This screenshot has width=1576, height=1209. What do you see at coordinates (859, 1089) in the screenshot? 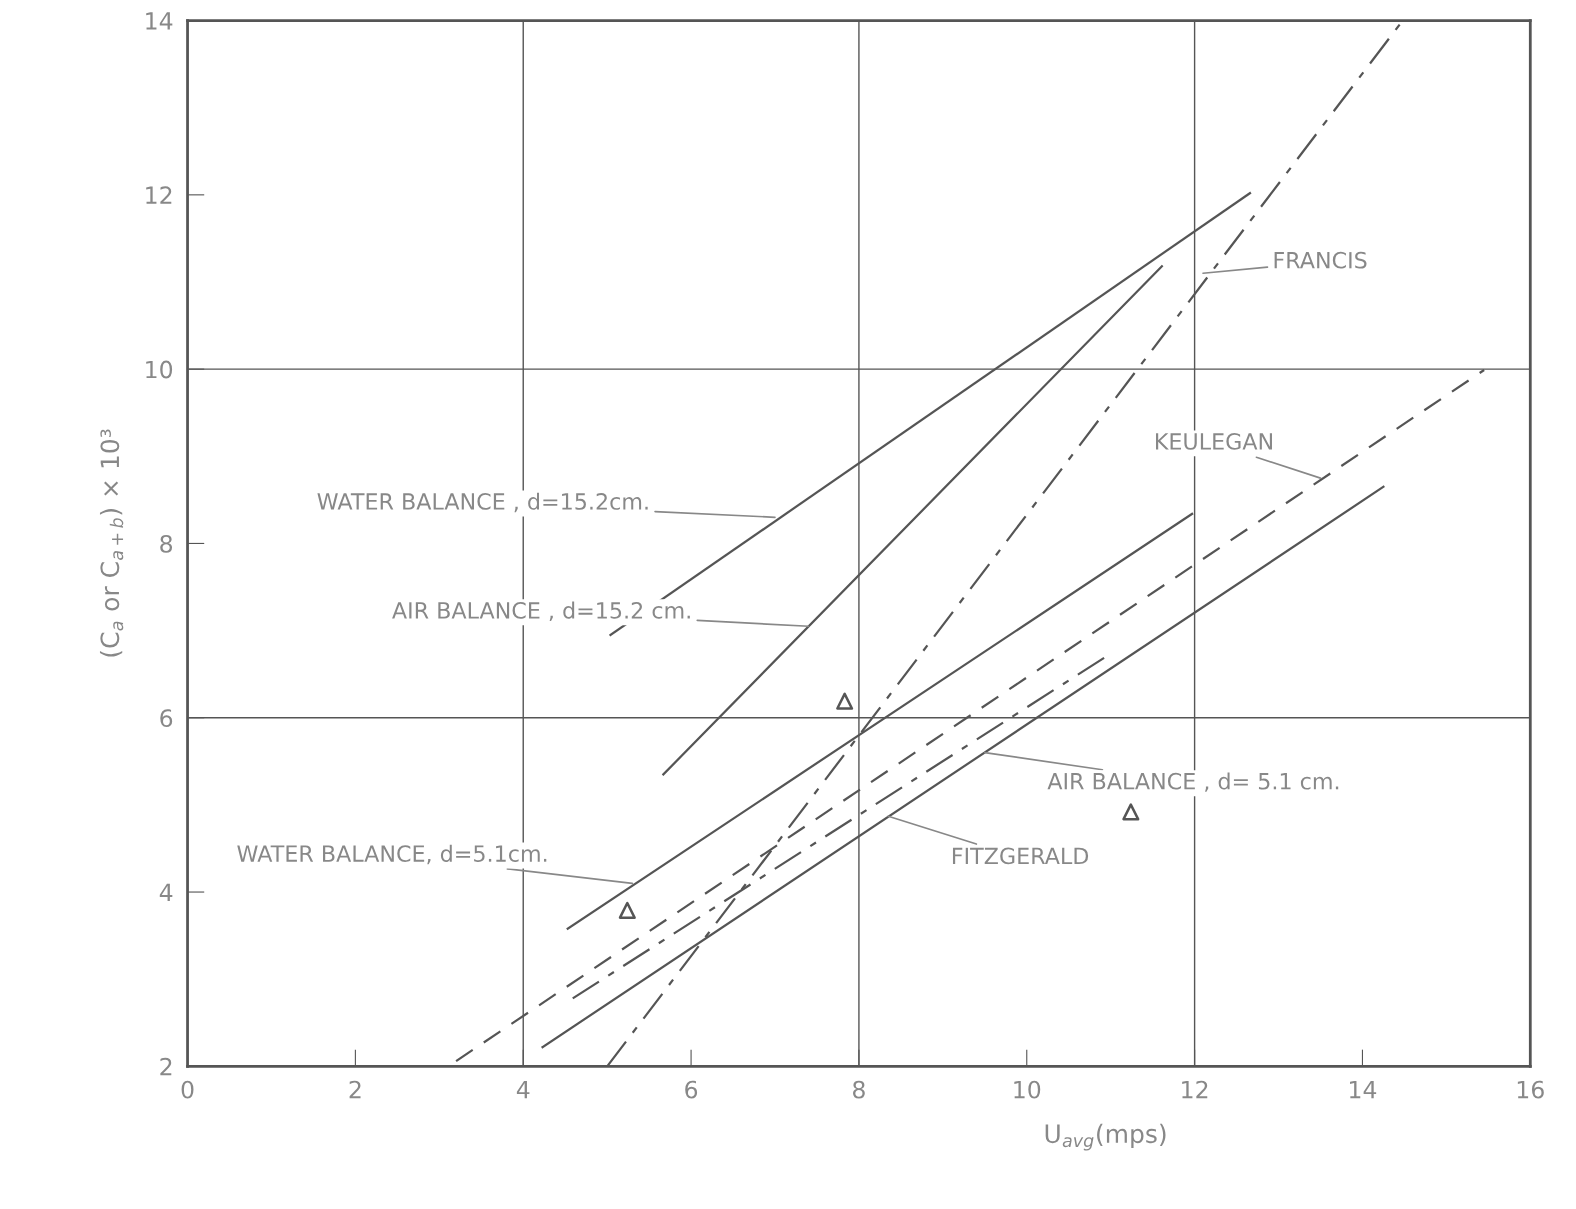
I see `x-tick-label: 8` at bounding box center [859, 1089].